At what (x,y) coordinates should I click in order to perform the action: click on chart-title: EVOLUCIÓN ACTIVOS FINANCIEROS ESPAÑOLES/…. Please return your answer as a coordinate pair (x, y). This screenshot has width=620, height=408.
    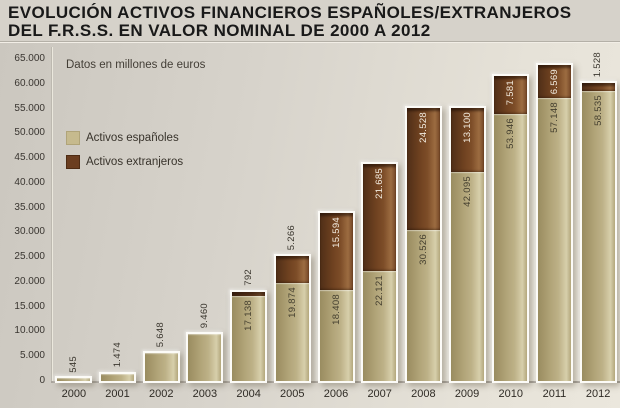
    Looking at the image, I should click on (312, 22).